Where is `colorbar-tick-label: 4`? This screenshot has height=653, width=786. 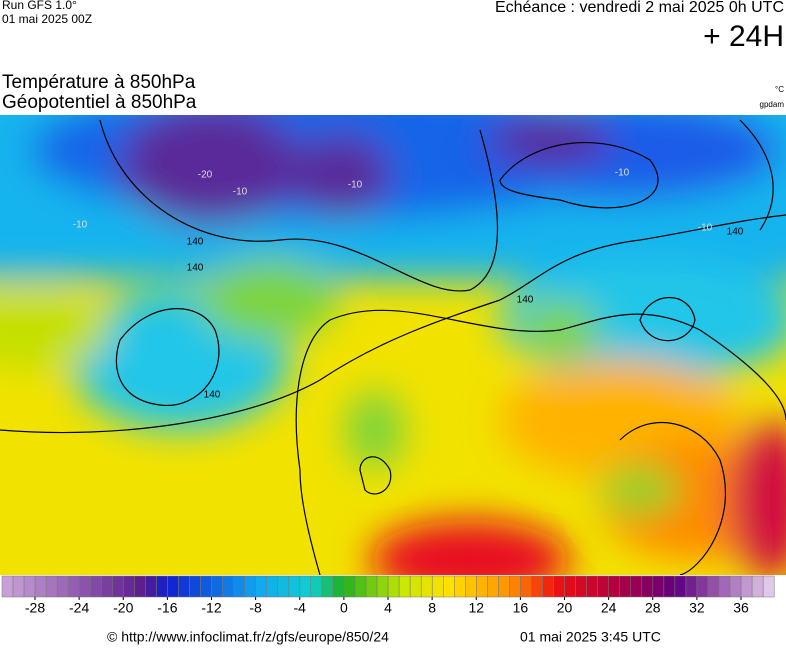 colorbar-tick-label: 4 is located at coordinates (388, 608).